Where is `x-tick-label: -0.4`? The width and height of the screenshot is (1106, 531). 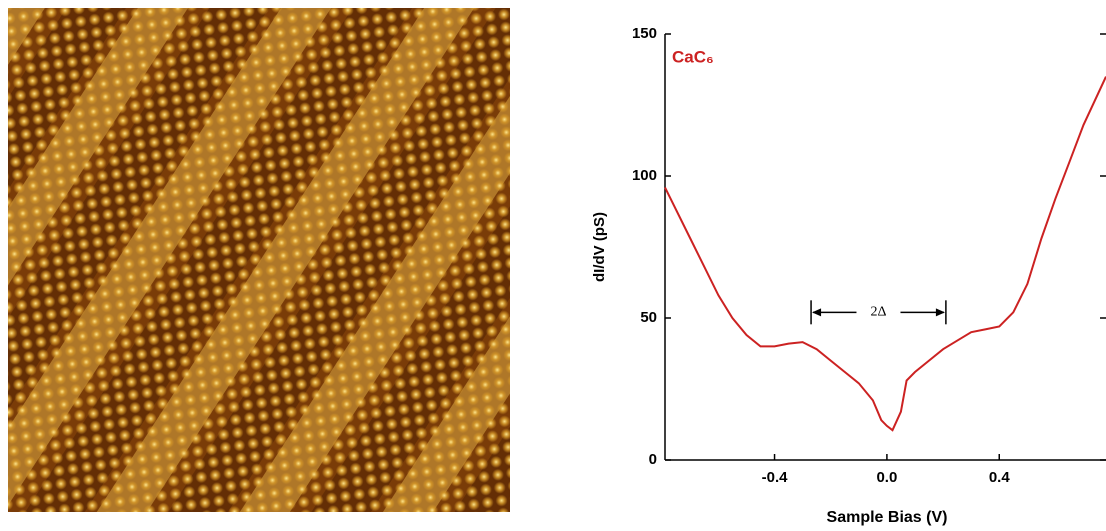
x-tick-label: -0.4 is located at coordinates (775, 477).